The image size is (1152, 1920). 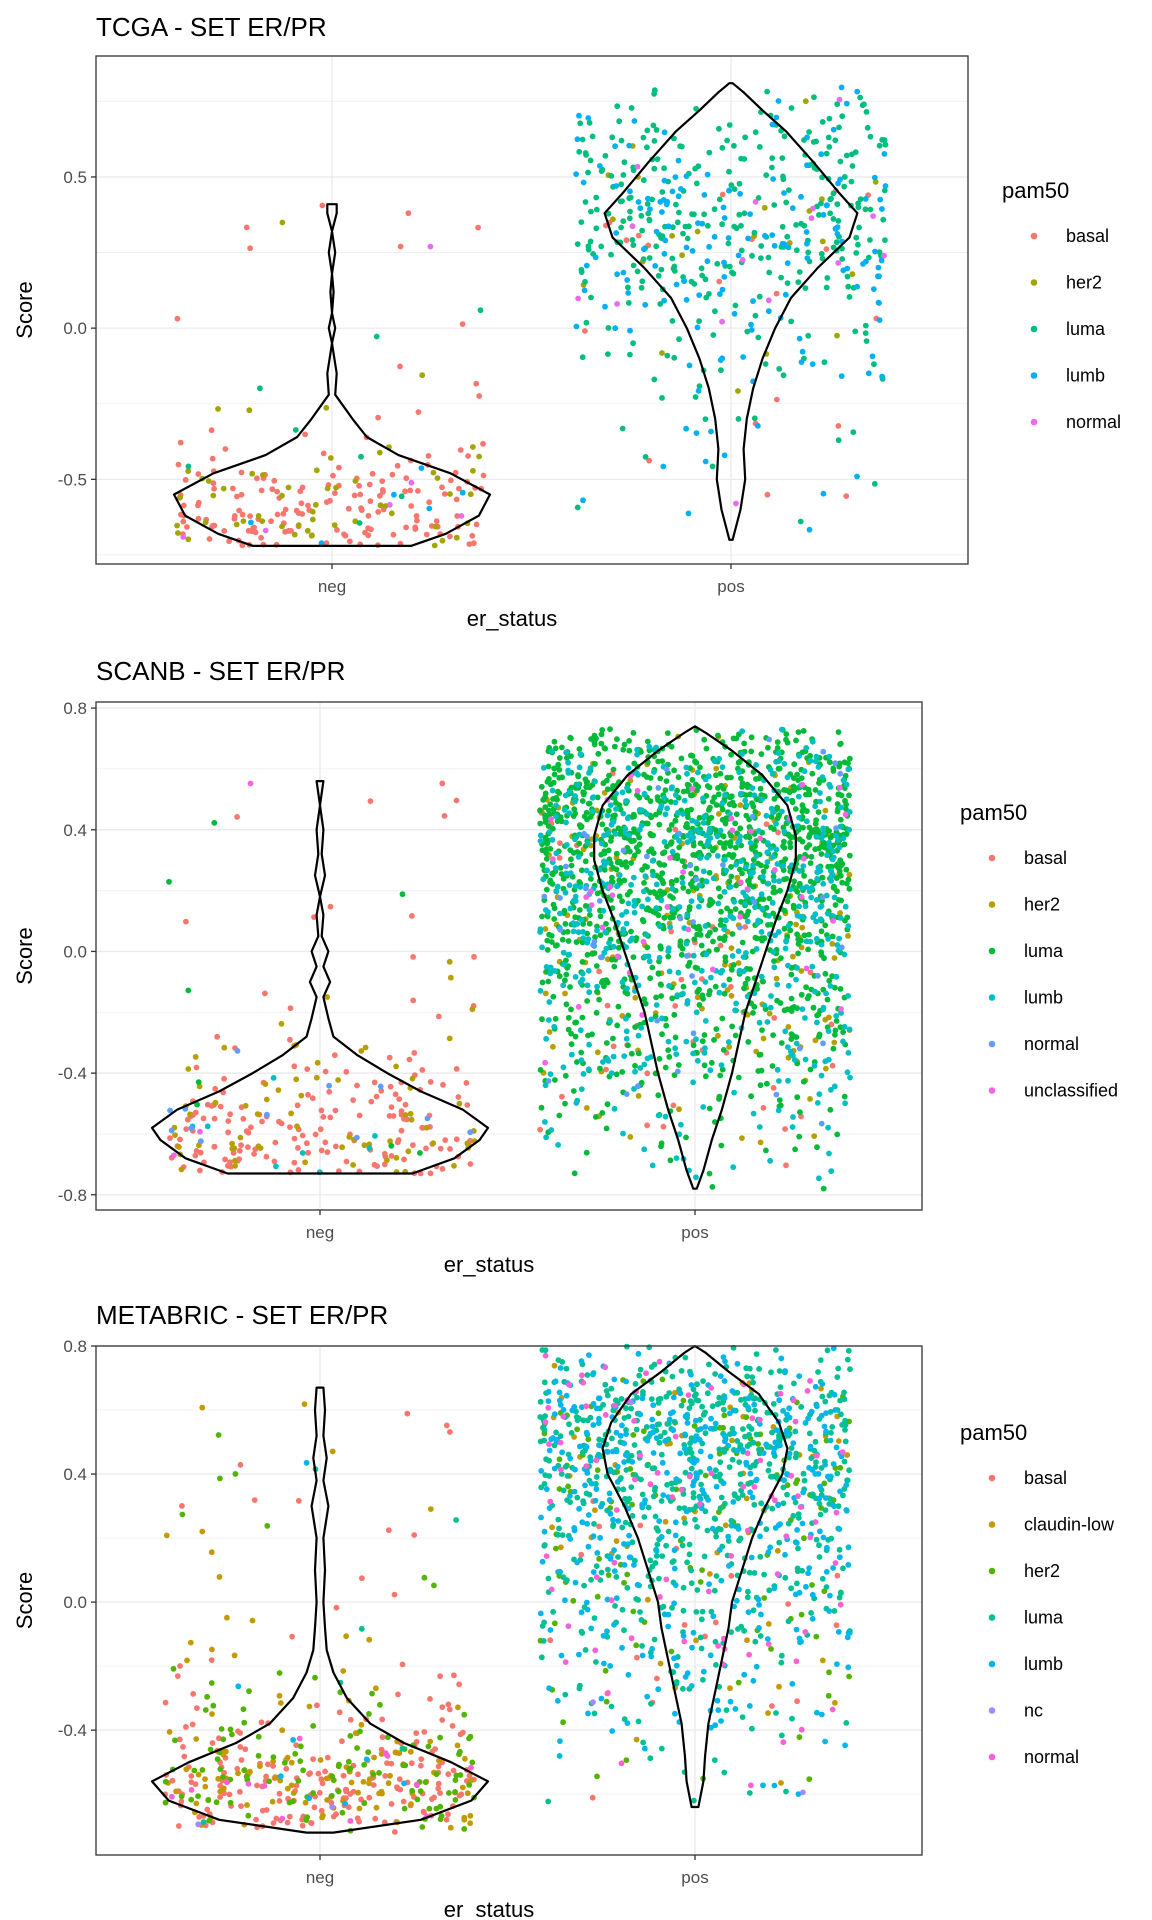 I want to click on legend-key-lumb, so click(x=1034, y=375).